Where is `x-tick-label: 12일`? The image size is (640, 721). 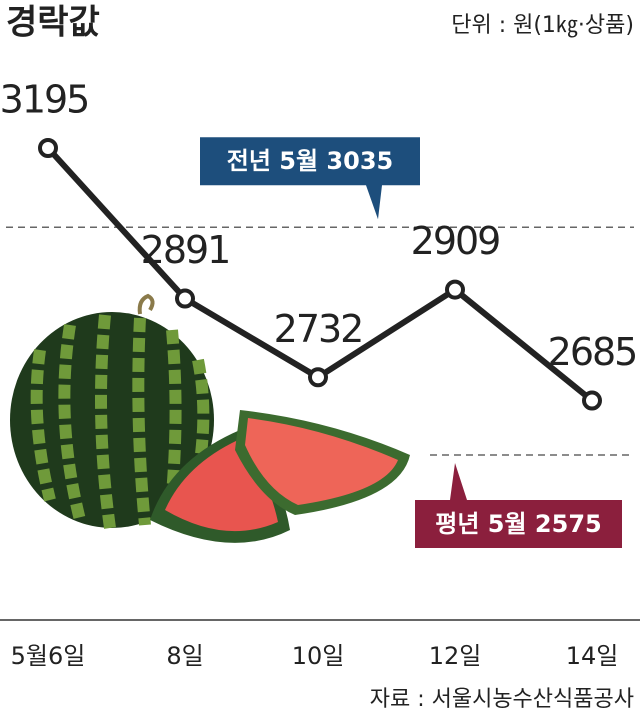 x-tick-label: 12일 is located at coordinates (455, 656).